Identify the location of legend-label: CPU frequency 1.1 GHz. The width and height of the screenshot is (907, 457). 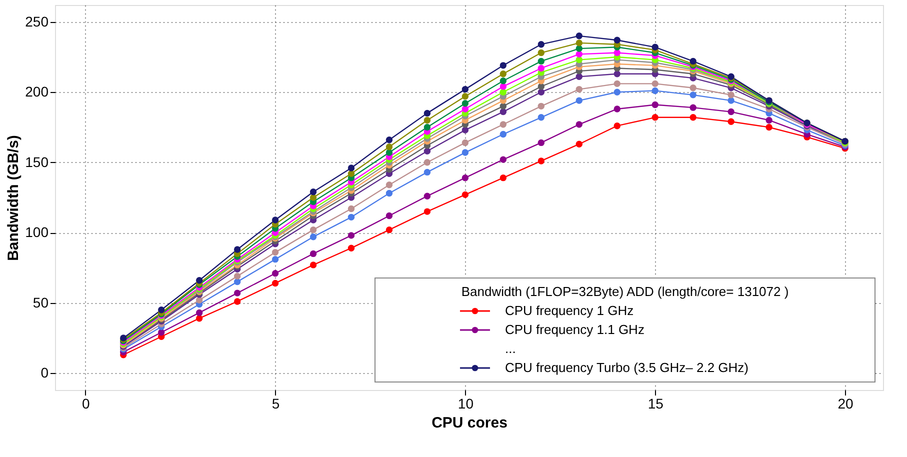
(574, 329).